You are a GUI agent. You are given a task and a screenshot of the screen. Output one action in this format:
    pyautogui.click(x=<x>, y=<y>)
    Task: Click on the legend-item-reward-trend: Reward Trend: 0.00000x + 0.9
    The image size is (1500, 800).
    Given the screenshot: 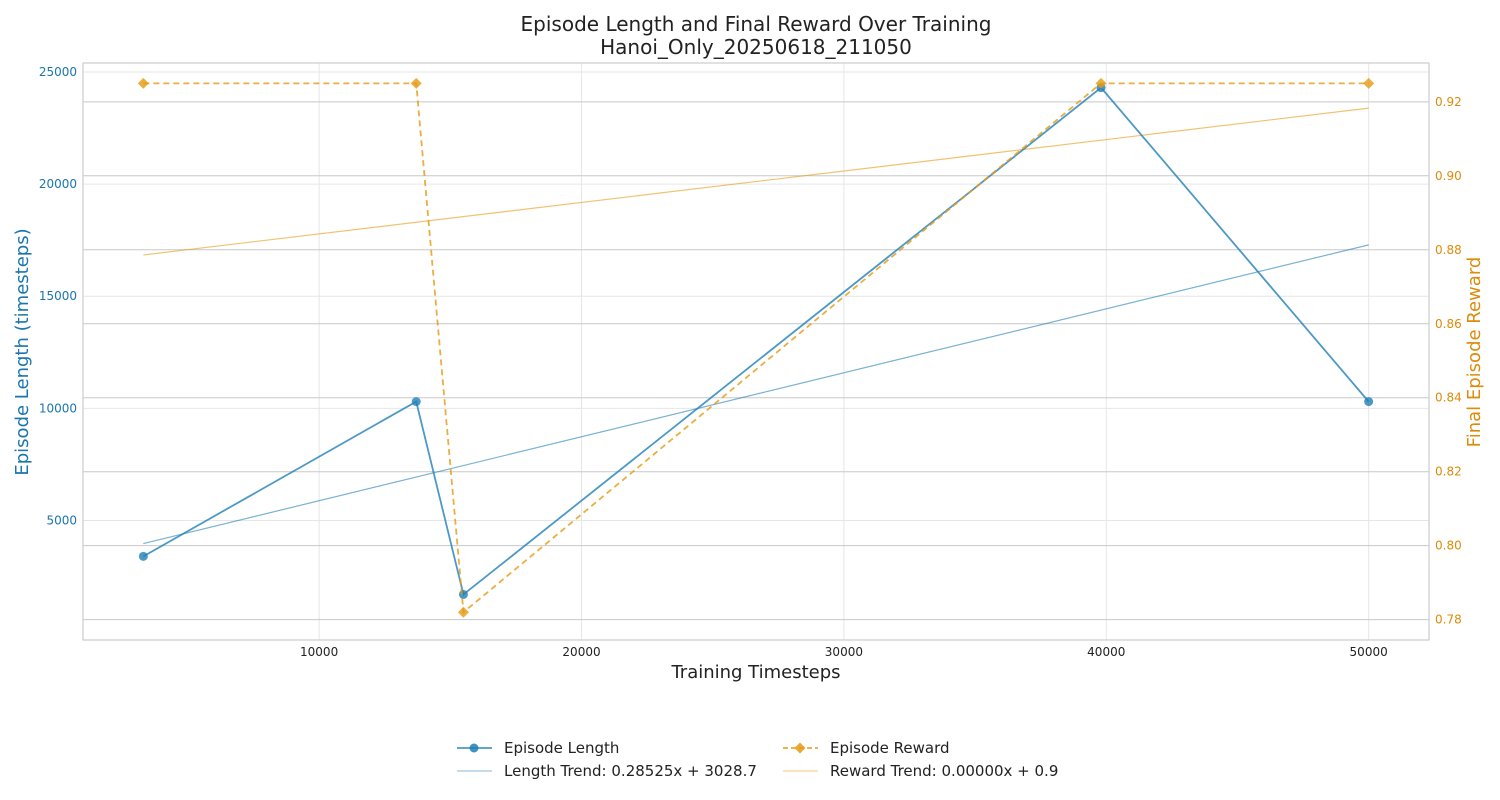 What is the action you would take?
    pyautogui.click(x=920, y=771)
    